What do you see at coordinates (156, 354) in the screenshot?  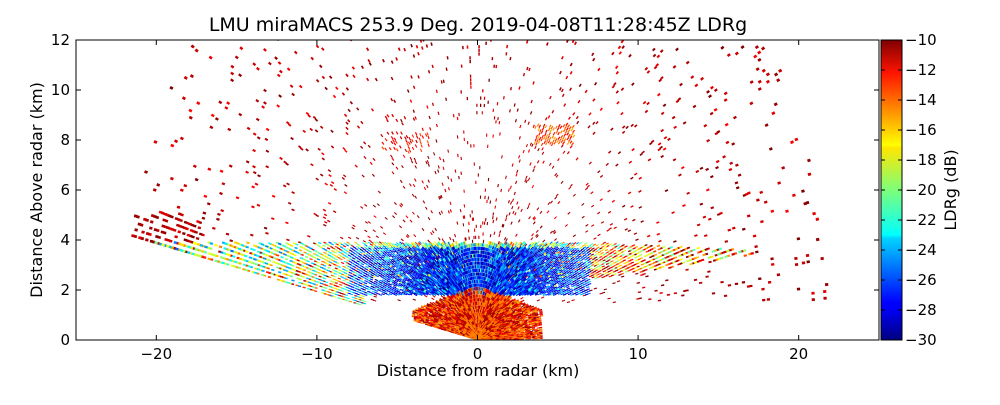 I see `x-tick-label: −20` at bounding box center [156, 354].